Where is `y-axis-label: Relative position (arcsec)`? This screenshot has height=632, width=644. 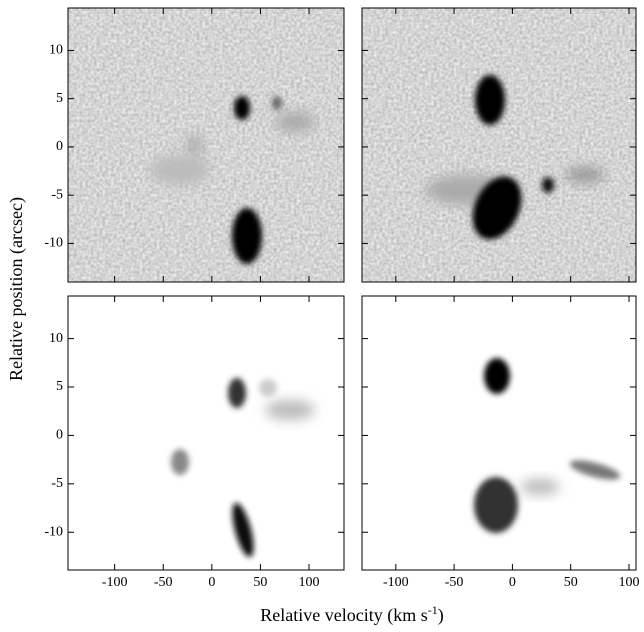 y-axis-label: Relative position (arcsec) is located at coordinates (16, 289).